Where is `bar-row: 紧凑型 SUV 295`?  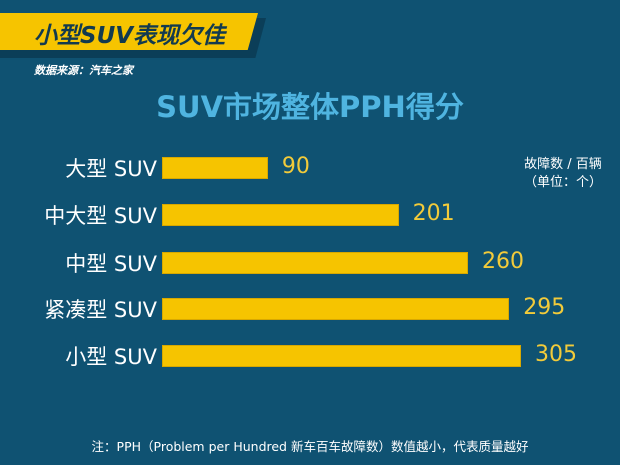 bar-row: 紧凑型 SUV 295 is located at coordinates (310, 308).